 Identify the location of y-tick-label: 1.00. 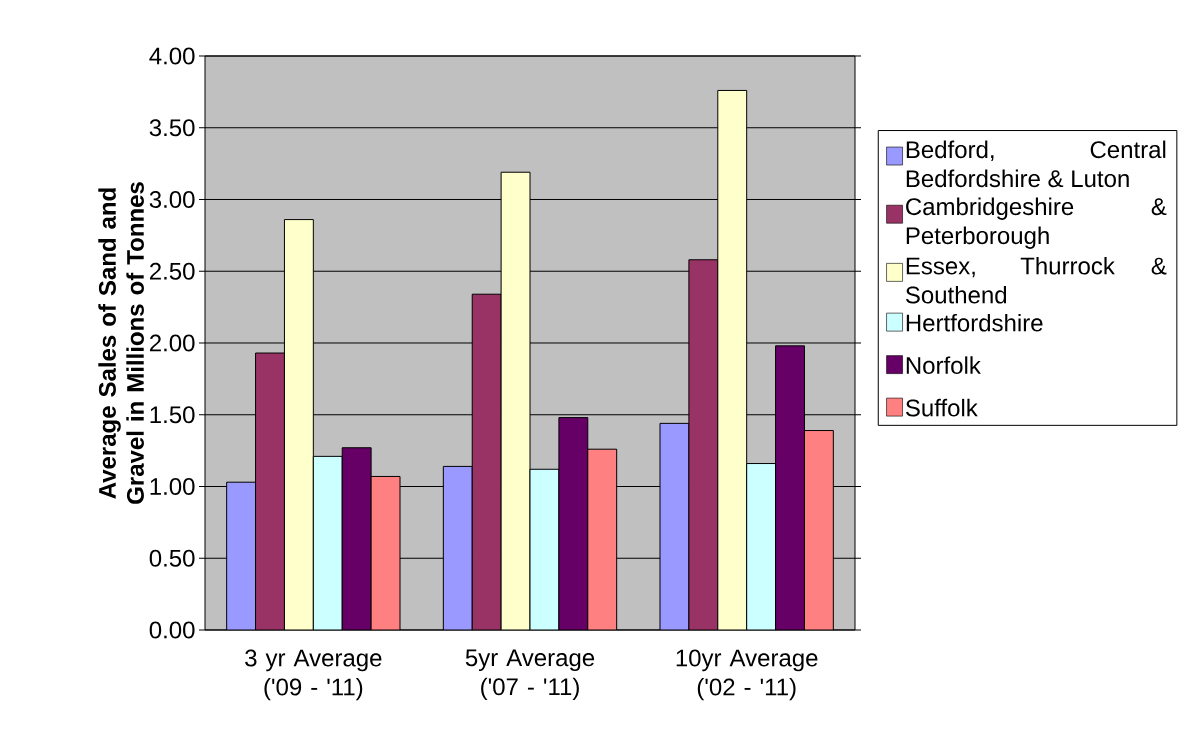
(172, 486).